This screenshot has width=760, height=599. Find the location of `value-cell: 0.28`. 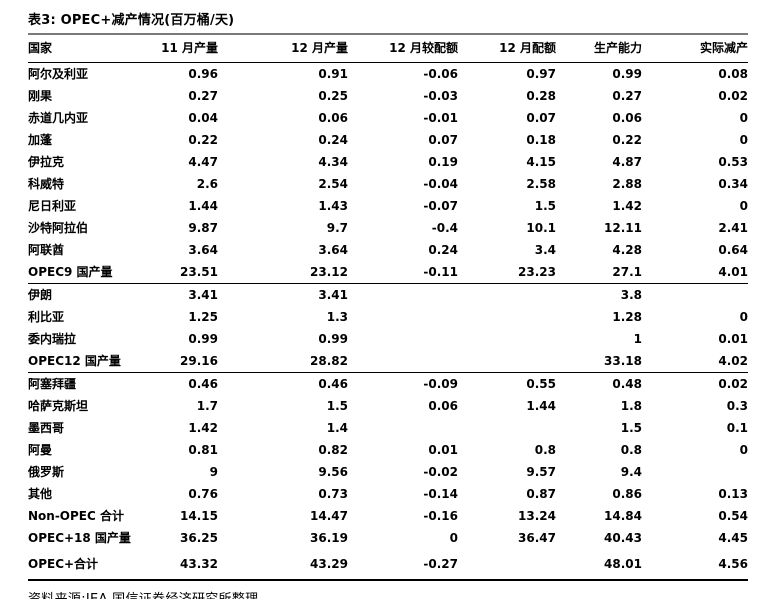

value-cell: 0.28 is located at coordinates (541, 96).